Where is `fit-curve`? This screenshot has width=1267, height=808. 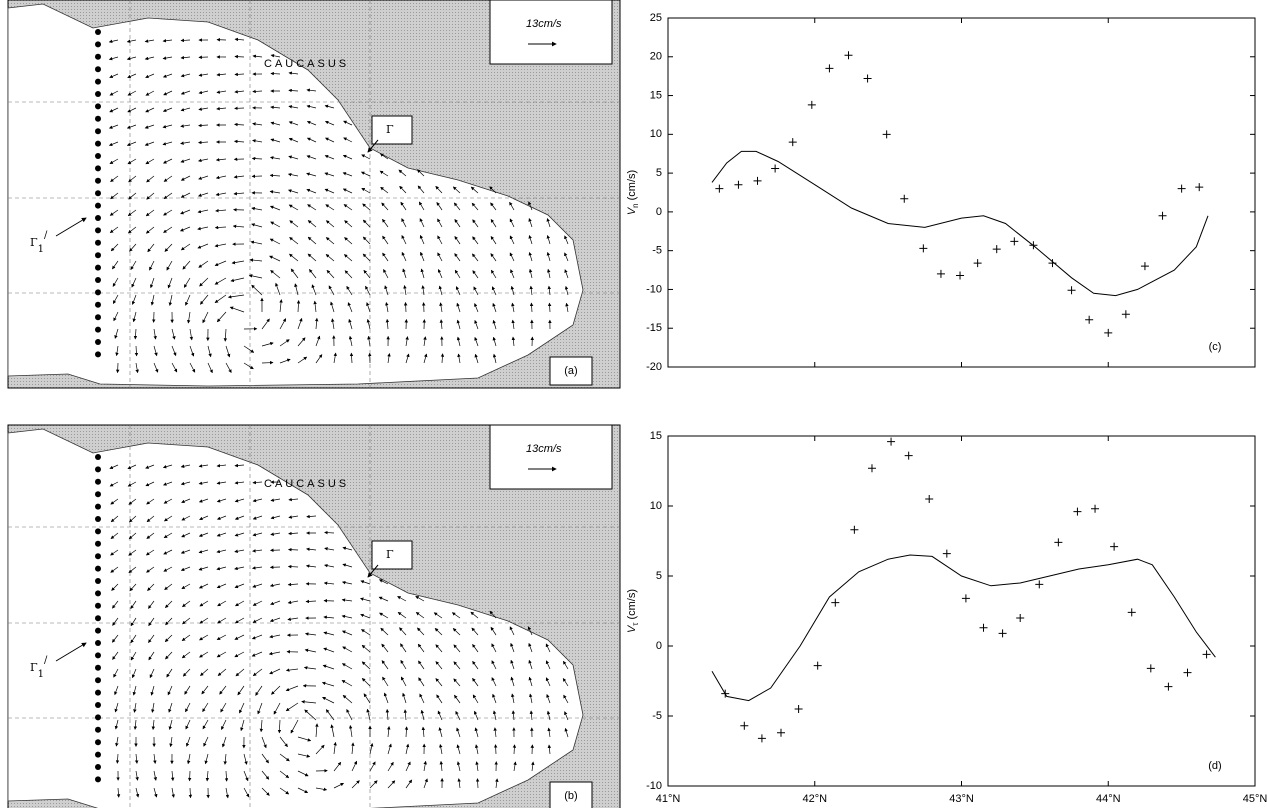 fit-curve is located at coordinates (960, 223).